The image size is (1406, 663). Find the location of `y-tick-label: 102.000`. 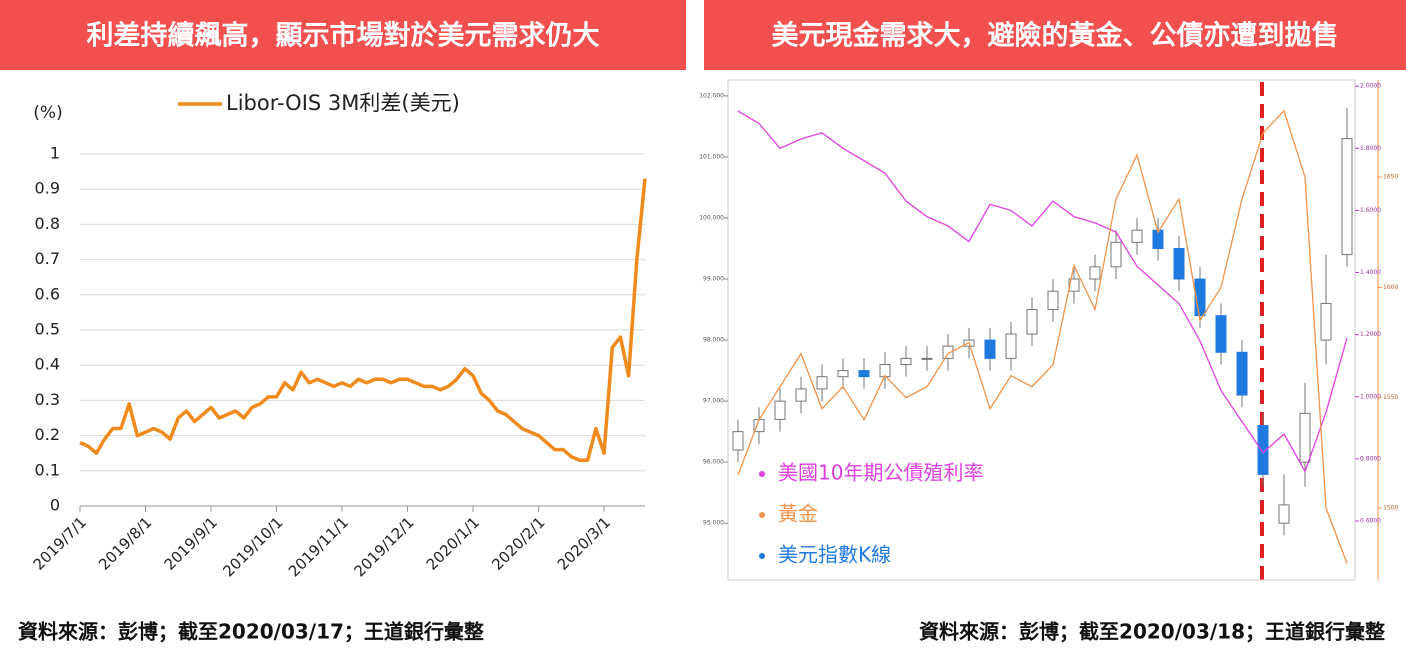

y-tick-label: 102.000 is located at coordinates (711, 95).